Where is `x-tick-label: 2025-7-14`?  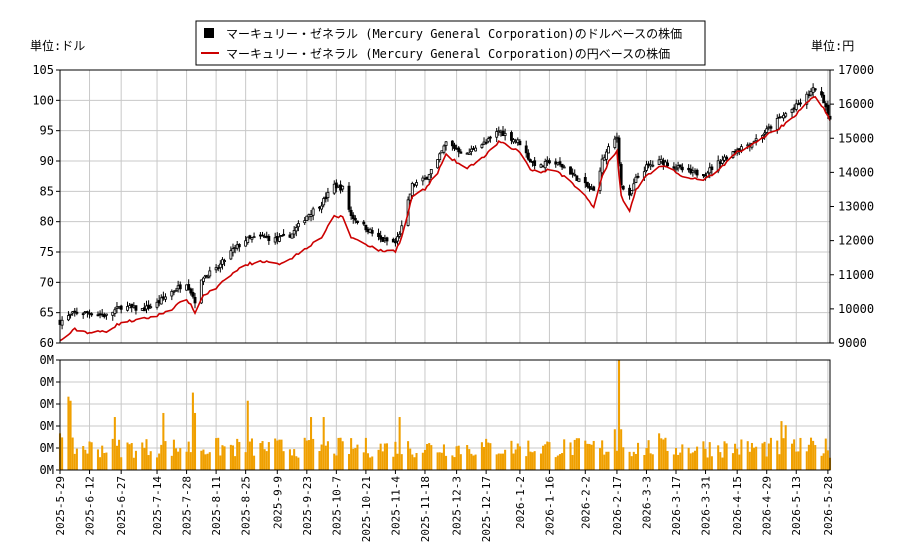
x-tick-label: 2025-7-14 is located at coordinates (157, 506).